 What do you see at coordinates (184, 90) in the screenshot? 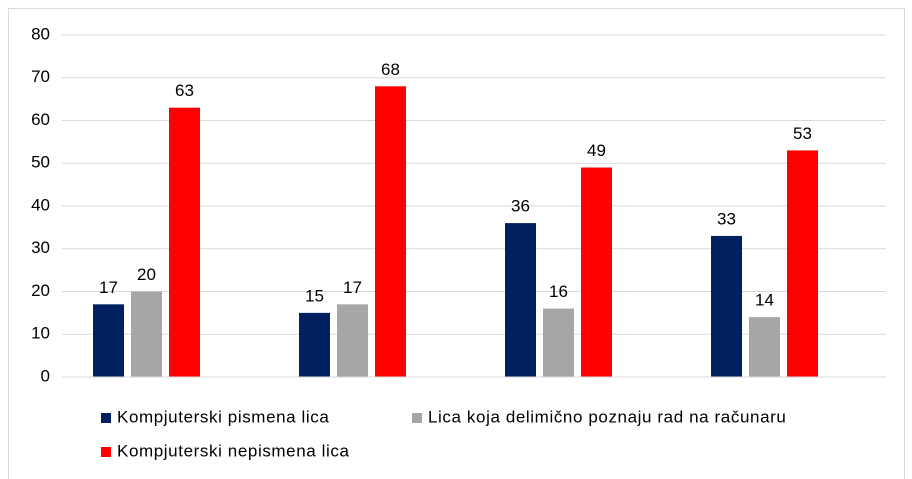
I see `data-label: 63` at bounding box center [184, 90].